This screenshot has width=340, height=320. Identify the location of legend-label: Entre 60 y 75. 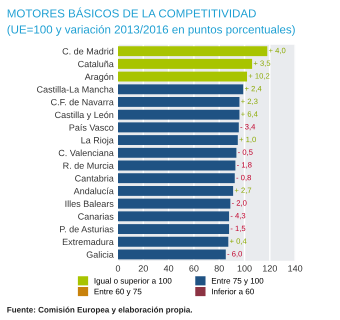
(118, 292).